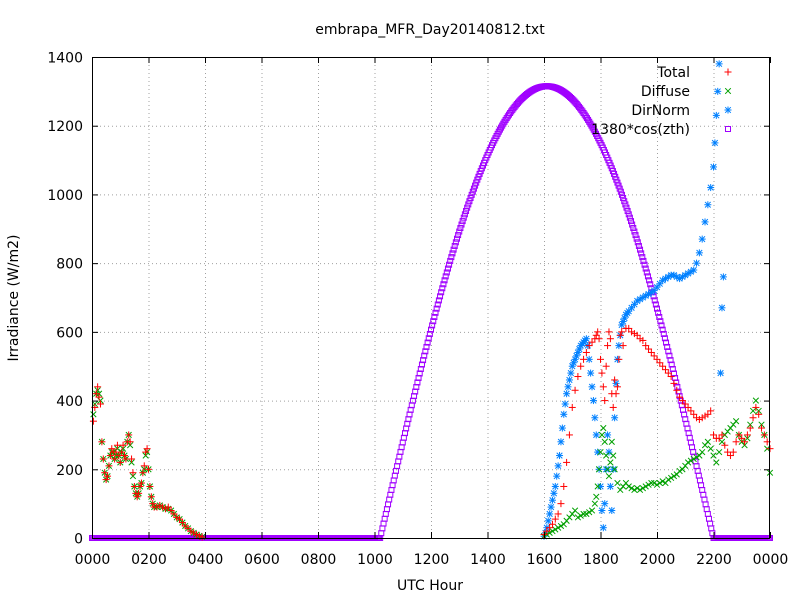 The width and height of the screenshot is (800, 605). I want to click on y-axis-label: Irradiance (W/m2), so click(14, 298).